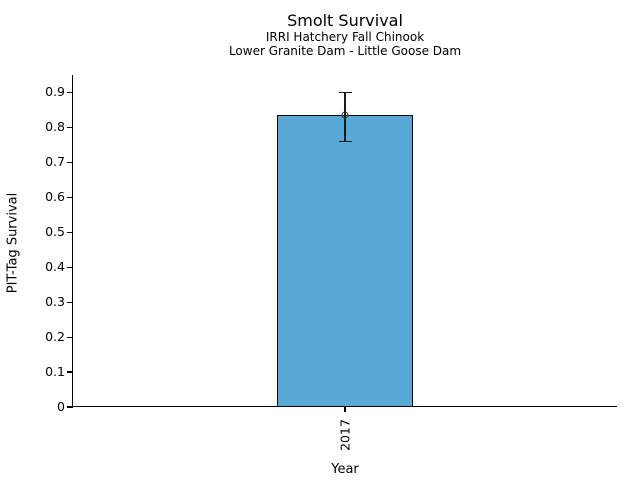  I want to click on x-tick-label: 2017, so click(345, 435).